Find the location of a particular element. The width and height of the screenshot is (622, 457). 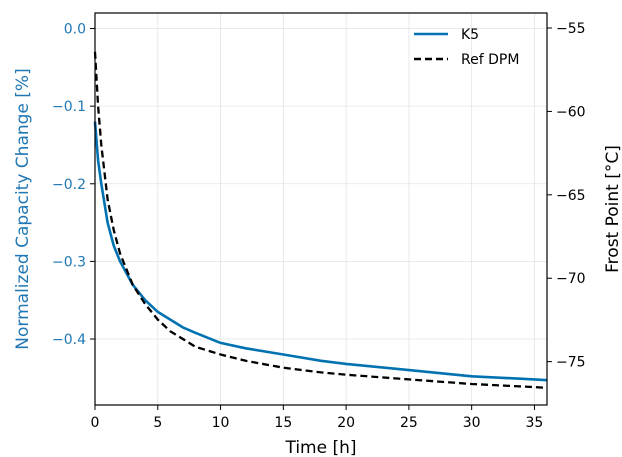

x-ticks: 0 5 10 15 20 25 30 35 is located at coordinates (317, 418).